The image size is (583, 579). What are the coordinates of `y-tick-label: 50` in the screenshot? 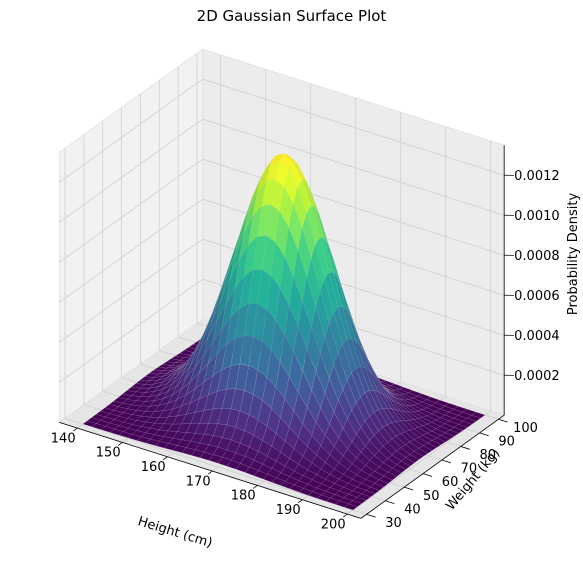 It's located at (431, 496).